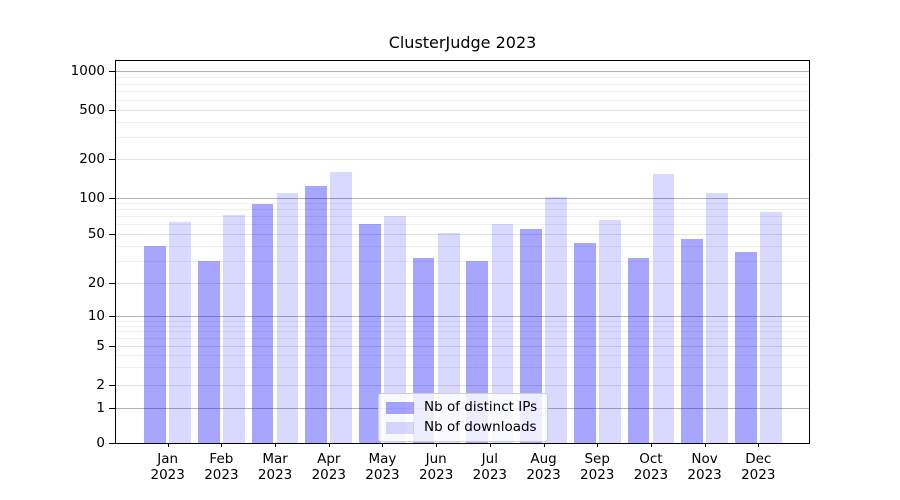 This screenshot has width=900, height=500. Describe the element at coordinates (221, 467) in the screenshot. I see `x-tick-label-feb: Feb 2023` at that location.